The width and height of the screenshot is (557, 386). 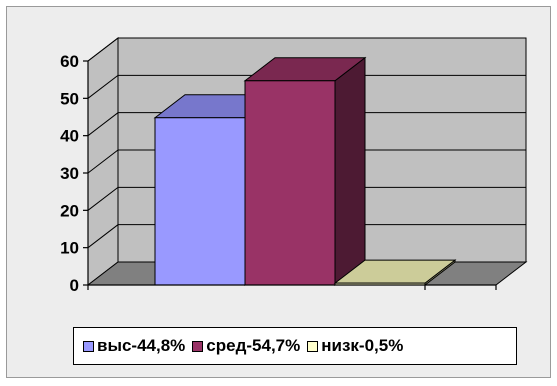 I want to click on legend-swatch-high, so click(x=88, y=346).